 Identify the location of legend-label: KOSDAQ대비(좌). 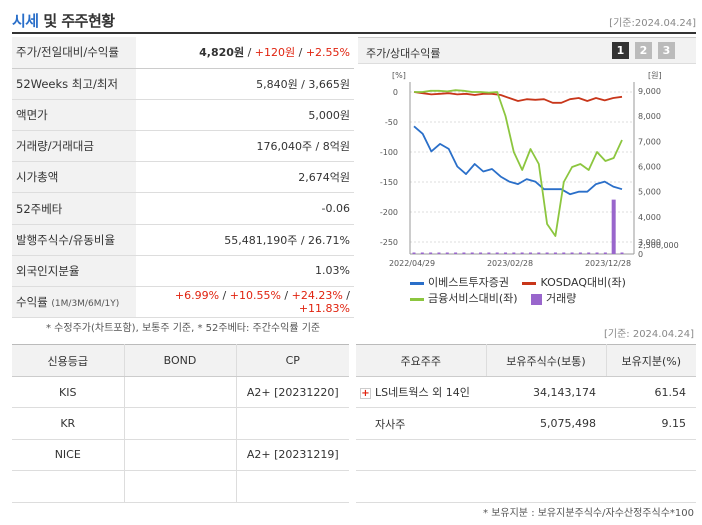
(583, 282).